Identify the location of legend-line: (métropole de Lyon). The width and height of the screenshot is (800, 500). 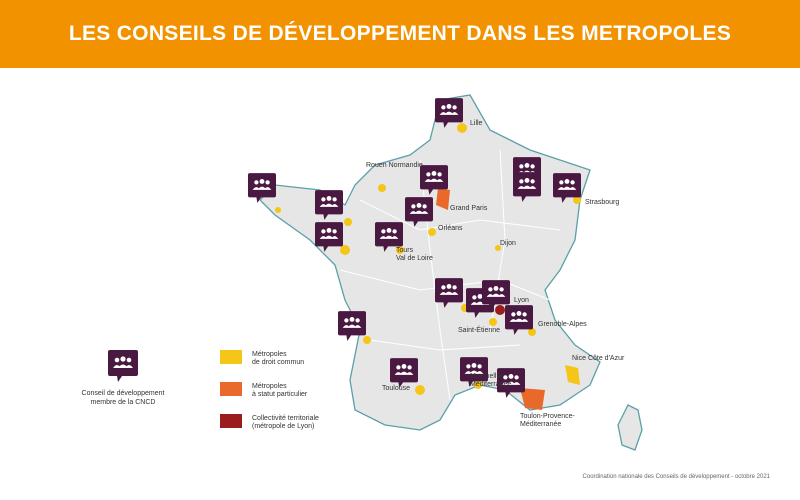
(283, 426).